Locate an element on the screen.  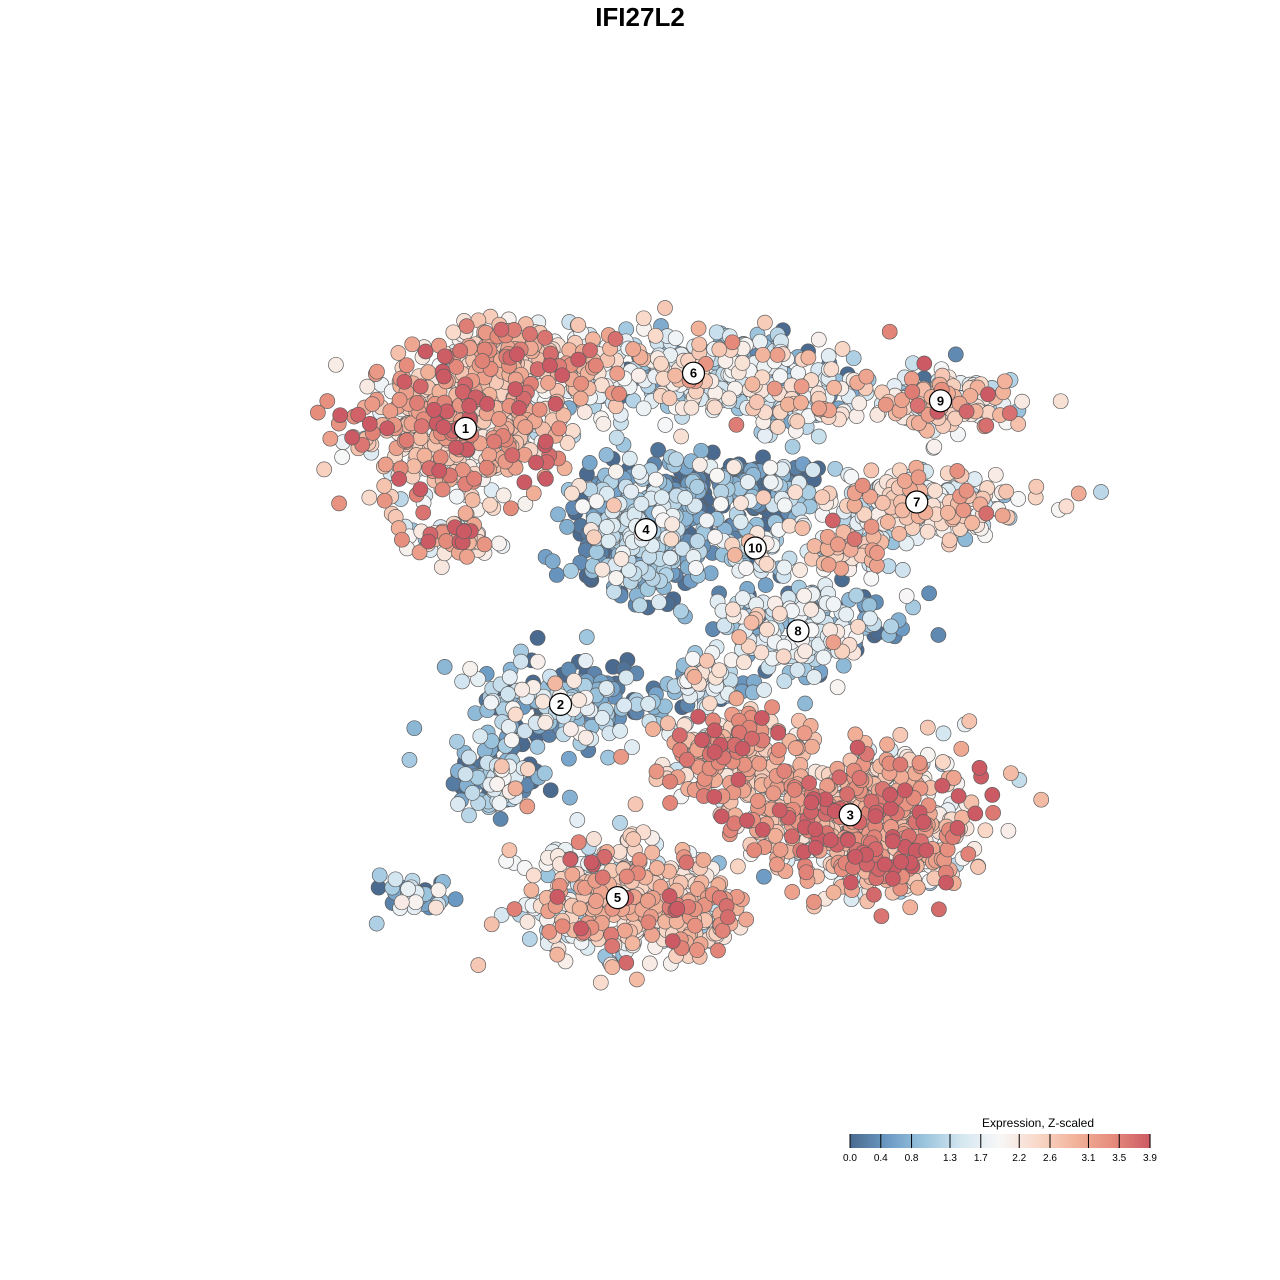
cluster-label-text: 2 is located at coordinates (560, 704).